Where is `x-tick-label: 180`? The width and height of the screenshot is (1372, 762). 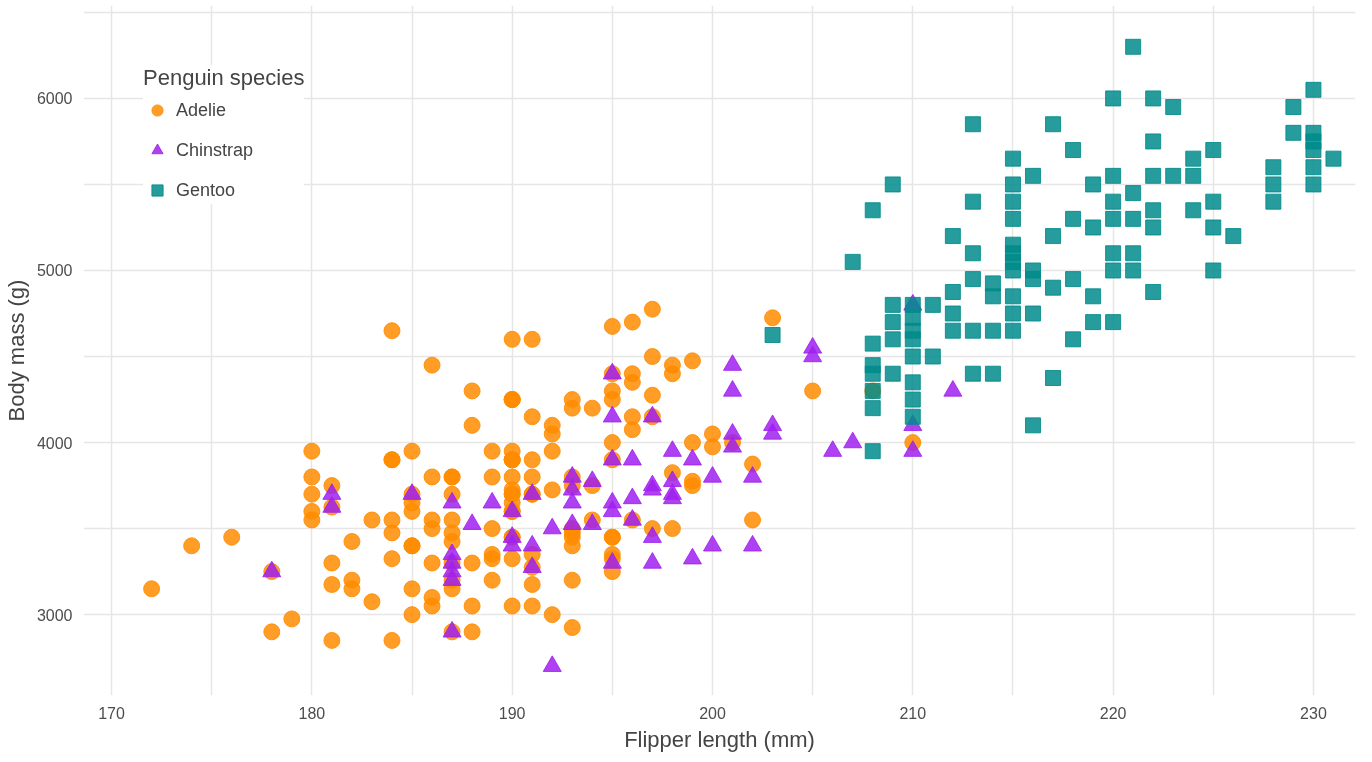 x-tick-label: 180 is located at coordinates (312, 713).